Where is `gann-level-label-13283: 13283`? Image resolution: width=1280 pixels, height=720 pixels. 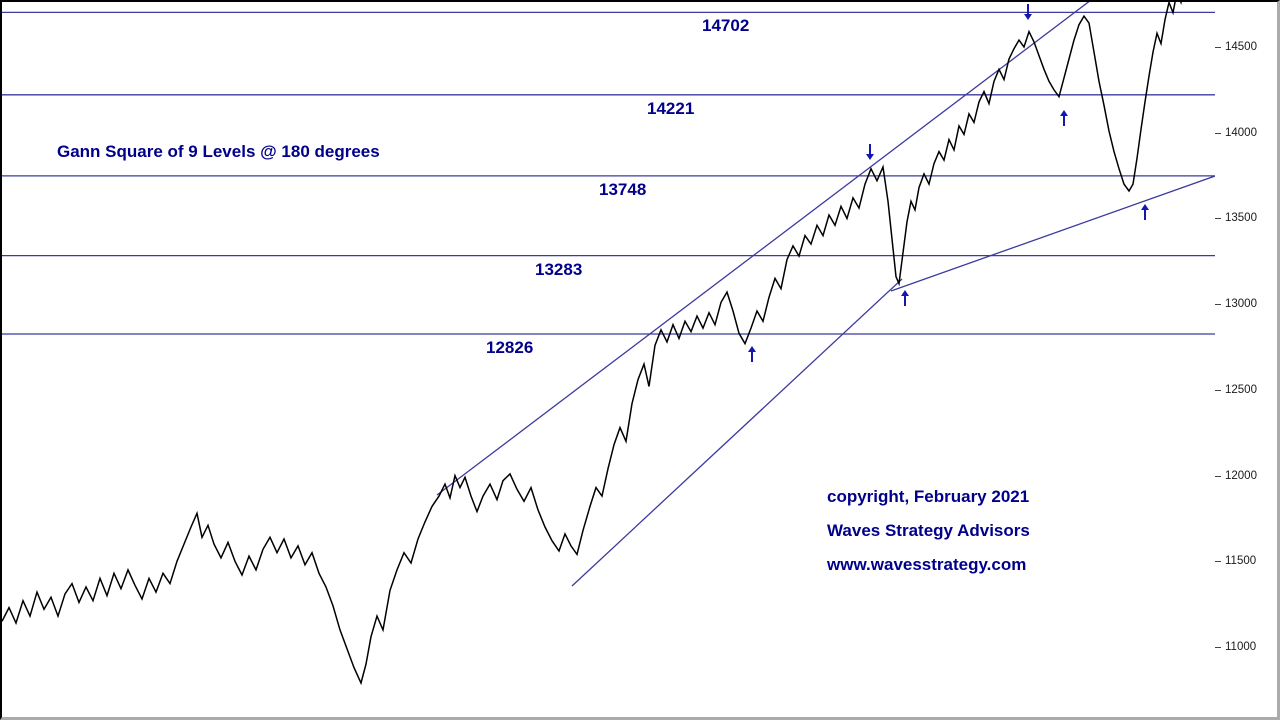
gann-level-label-13283: 13283 is located at coordinates (559, 269).